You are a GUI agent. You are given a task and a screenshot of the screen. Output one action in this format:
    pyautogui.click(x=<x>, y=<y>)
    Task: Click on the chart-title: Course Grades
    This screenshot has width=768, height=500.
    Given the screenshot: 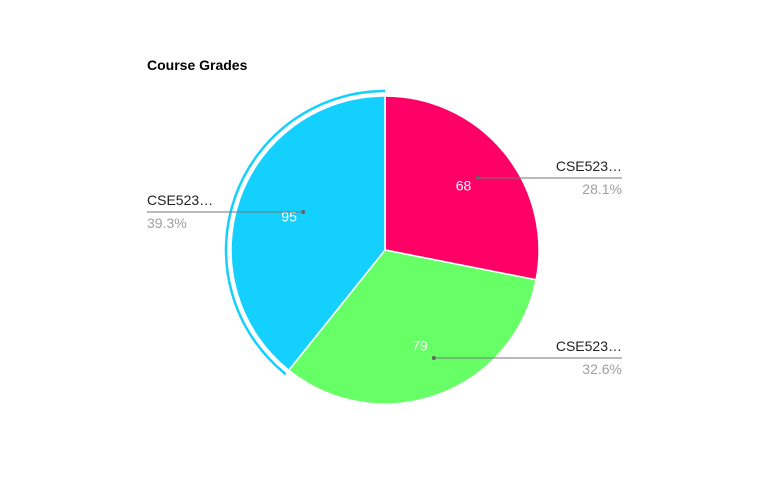 What is the action you would take?
    pyautogui.click(x=197, y=65)
    